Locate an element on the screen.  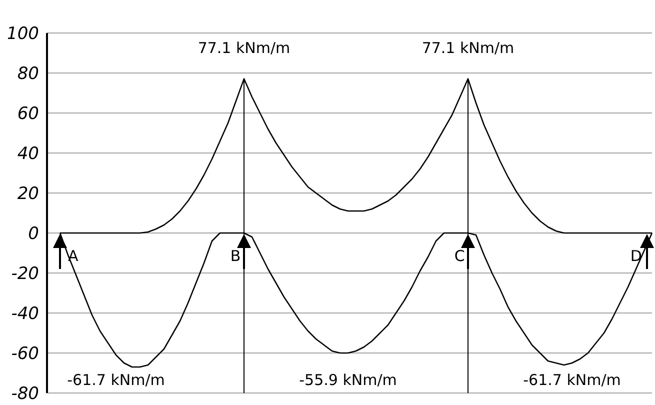
annotation: -55.9 kNm/m is located at coordinates (348, 380).